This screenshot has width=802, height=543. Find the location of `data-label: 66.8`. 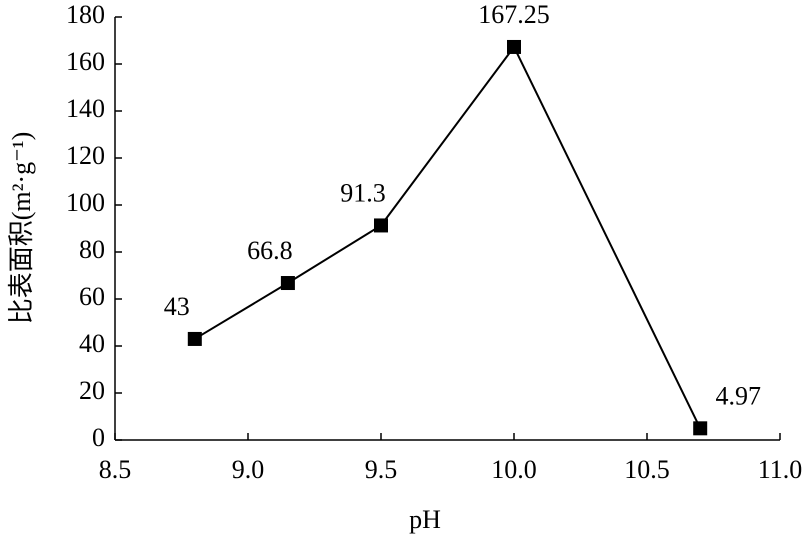

data-label: 66.8 is located at coordinates (270, 250).